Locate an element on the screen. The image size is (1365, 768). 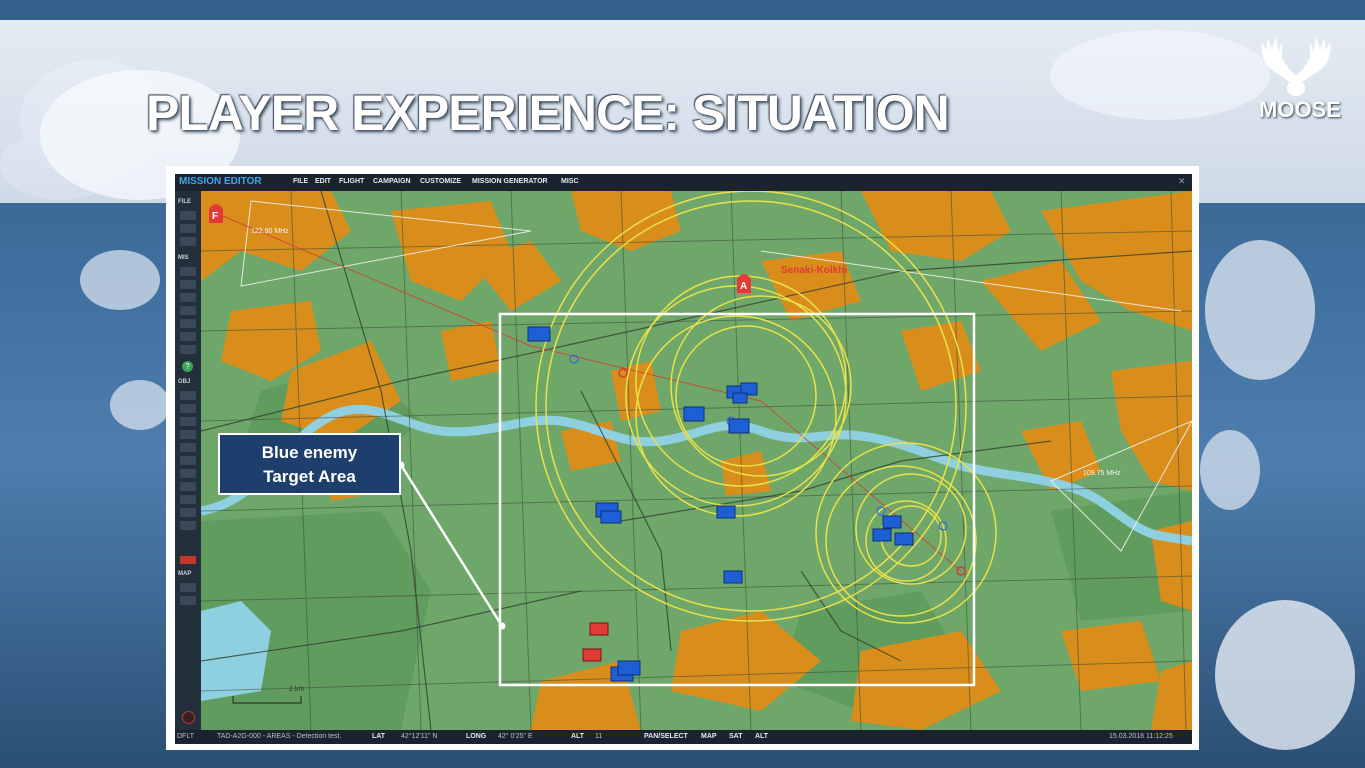
slide-title: PLAYER EXPERIENCE: SITUATION is located at coordinates (548, 113).